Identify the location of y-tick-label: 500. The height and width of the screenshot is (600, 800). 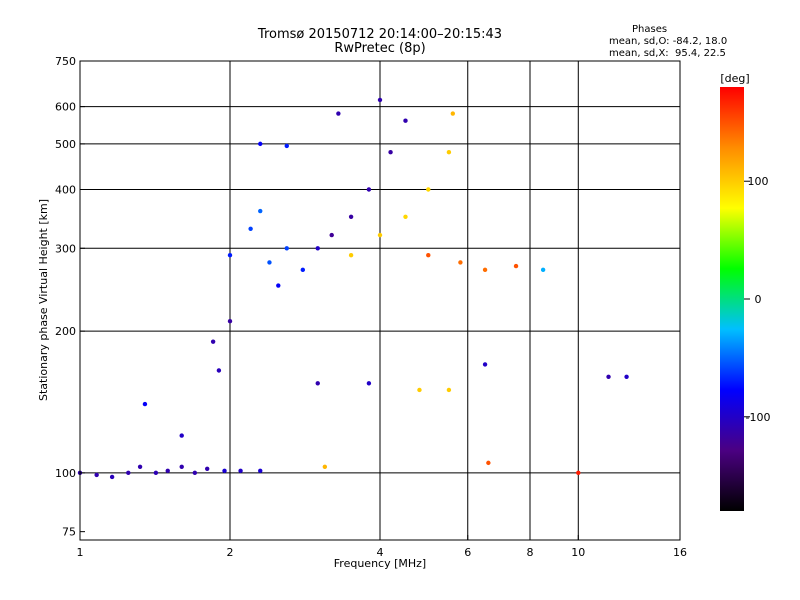
(65, 144).